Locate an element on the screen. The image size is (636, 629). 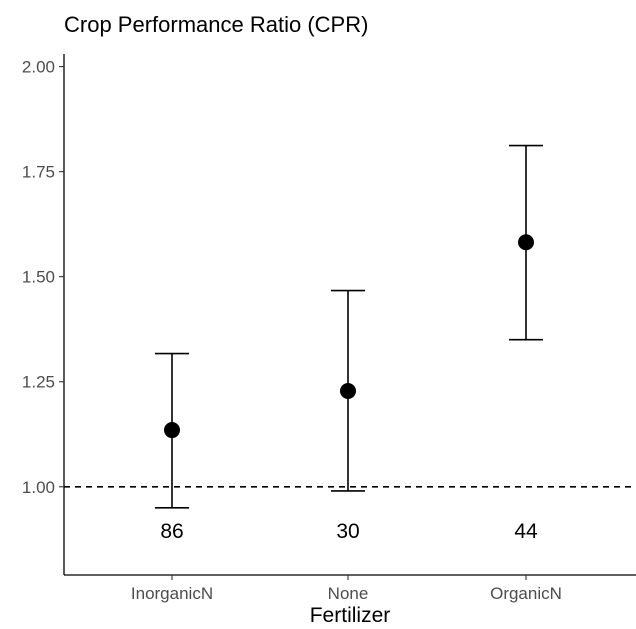
chart-title: Crop Performance Ratio (CPR) is located at coordinates (216, 24).